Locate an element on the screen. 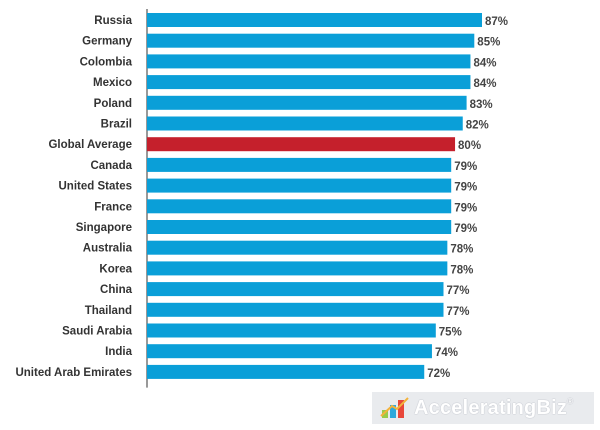 This screenshot has width=600, height=430. category-label-canada: Canada is located at coordinates (111, 166).